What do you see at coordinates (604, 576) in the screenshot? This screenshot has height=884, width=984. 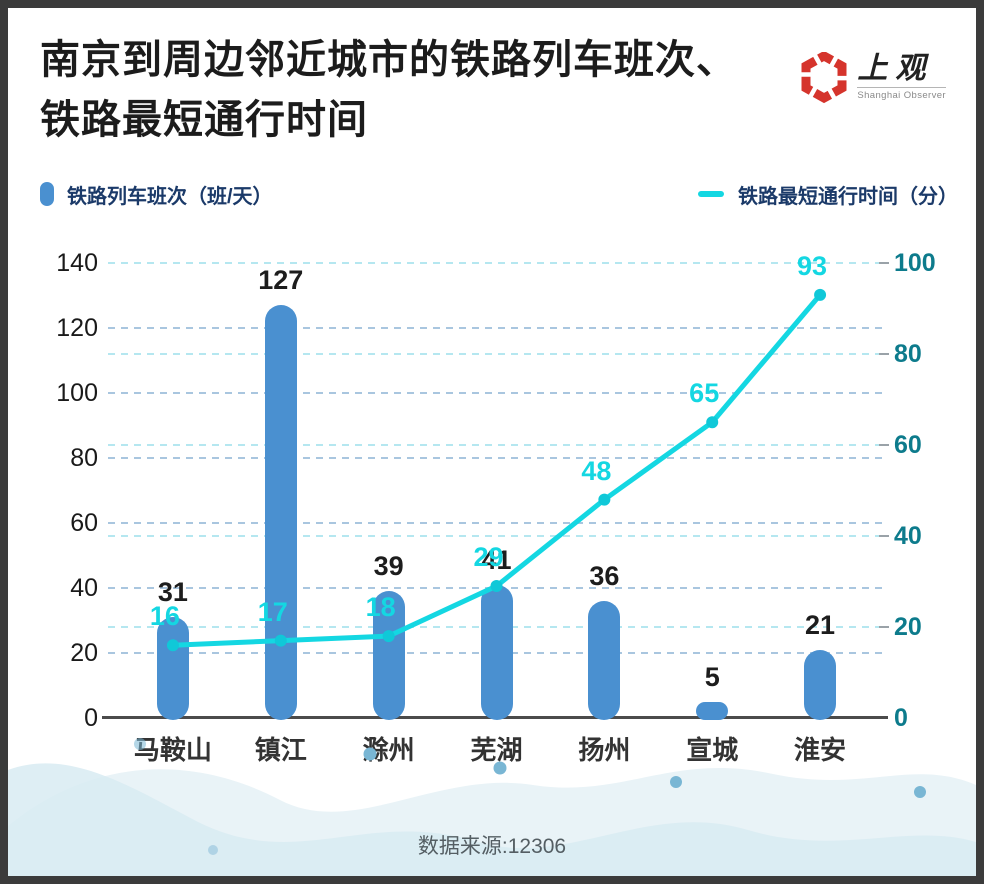 I see `bar-value-label: 36` at bounding box center [604, 576].